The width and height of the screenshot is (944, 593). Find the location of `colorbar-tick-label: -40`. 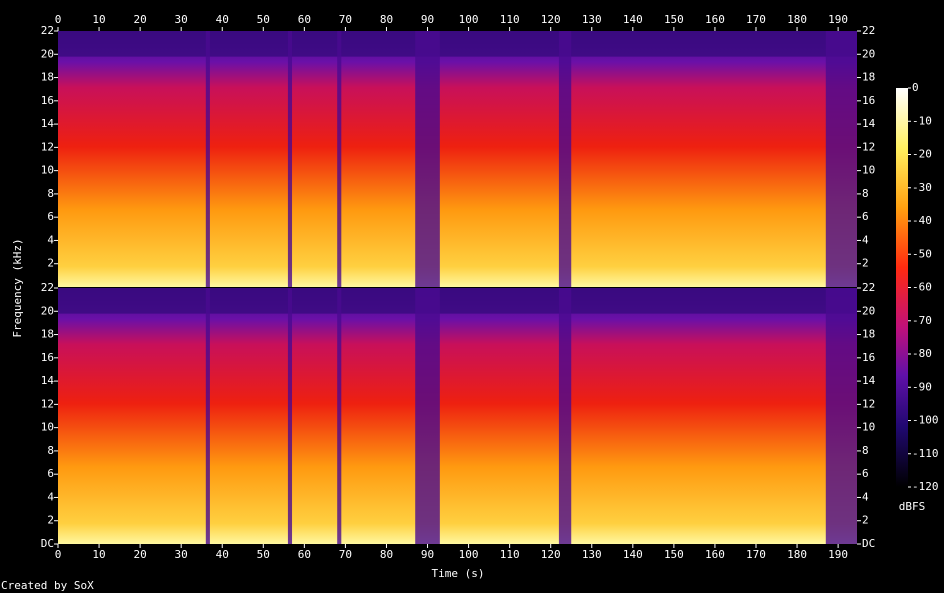

colorbar-tick-label: -40 is located at coordinates (922, 220).